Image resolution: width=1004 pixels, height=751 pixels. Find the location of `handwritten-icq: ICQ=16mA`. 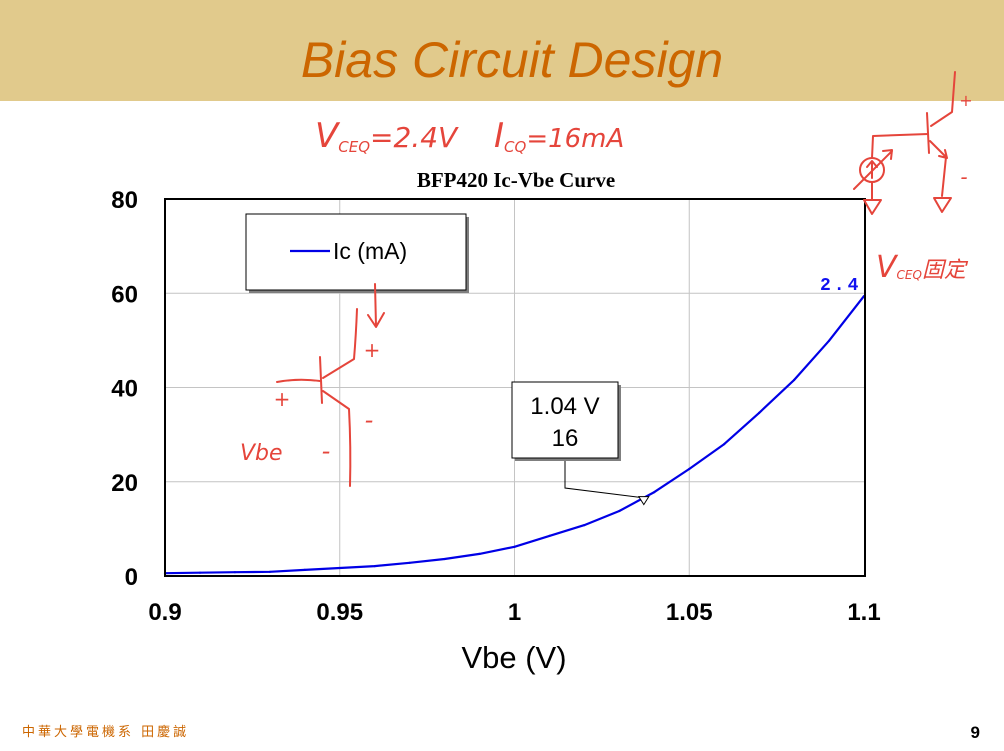

handwritten-icq: ICQ=16mA is located at coordinates (559, 136).